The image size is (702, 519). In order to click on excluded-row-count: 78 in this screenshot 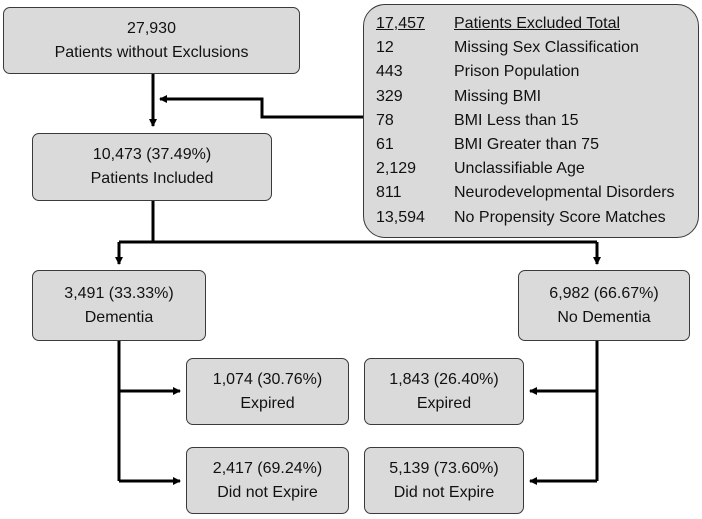, I will do `click(385, 120)`.